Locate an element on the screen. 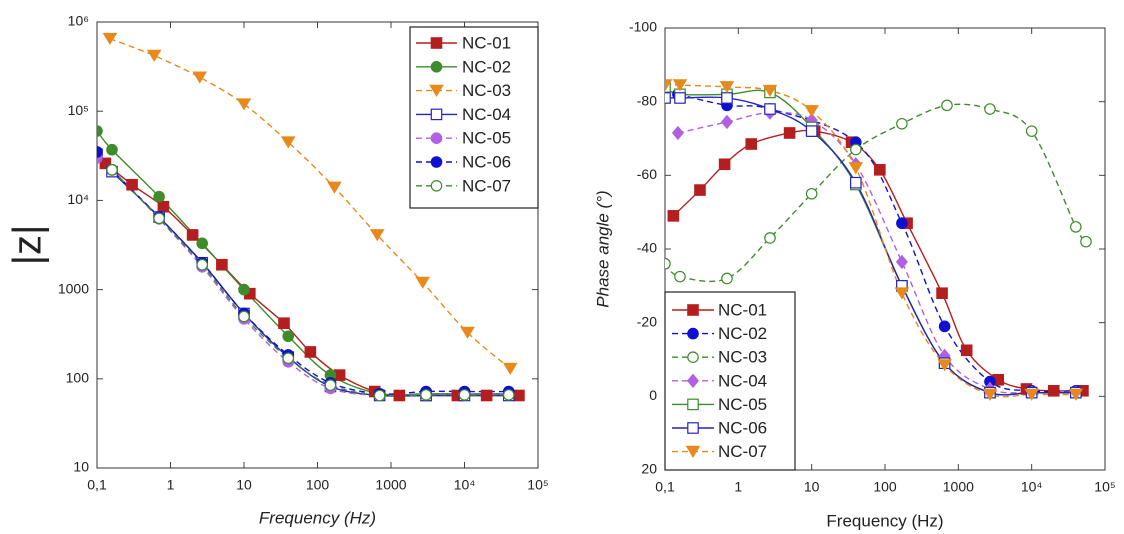 The image size is (1124, 534). legend-label: NC-02 is located at coordinates (742, 333).